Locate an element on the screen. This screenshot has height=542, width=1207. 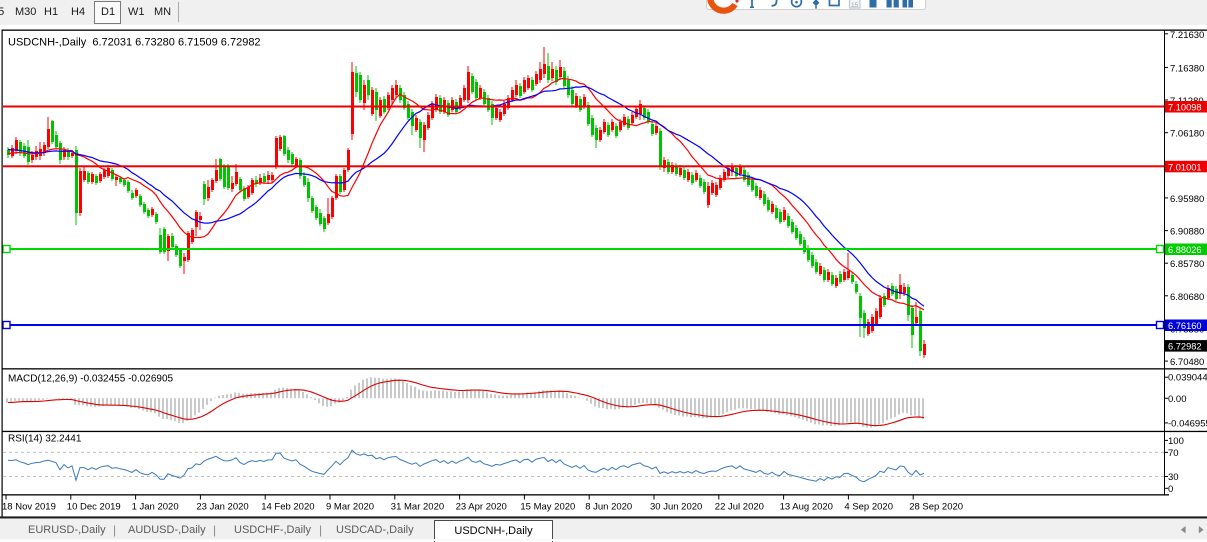
svg-text: 4 Sep 2020 is located at coordinates (868, 507).